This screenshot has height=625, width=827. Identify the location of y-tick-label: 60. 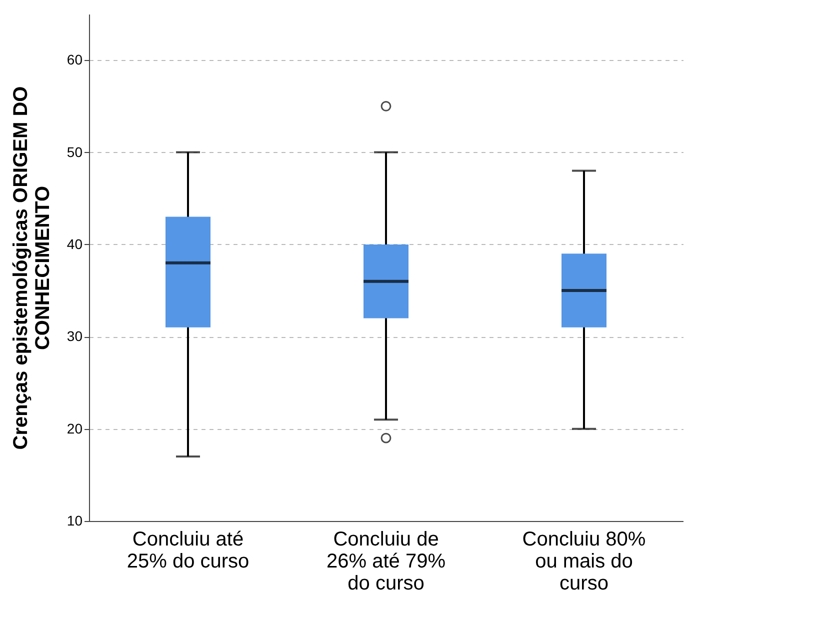
(74, 60).